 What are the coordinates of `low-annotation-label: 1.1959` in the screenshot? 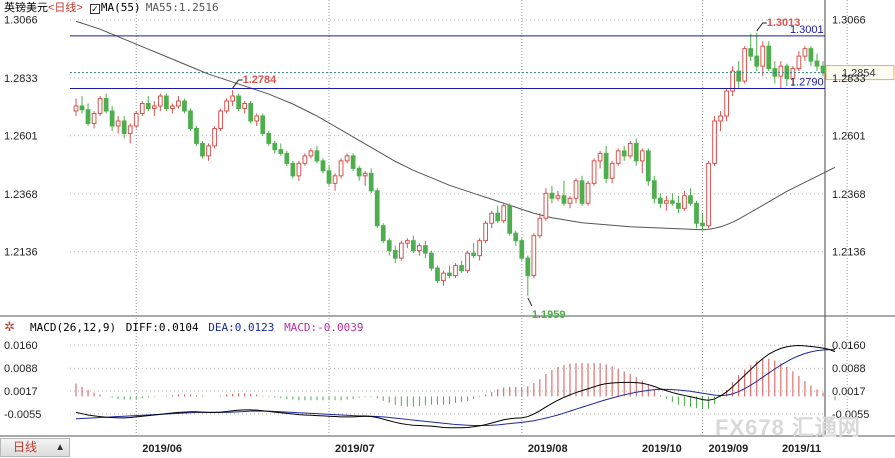 It's located at (549, 315).